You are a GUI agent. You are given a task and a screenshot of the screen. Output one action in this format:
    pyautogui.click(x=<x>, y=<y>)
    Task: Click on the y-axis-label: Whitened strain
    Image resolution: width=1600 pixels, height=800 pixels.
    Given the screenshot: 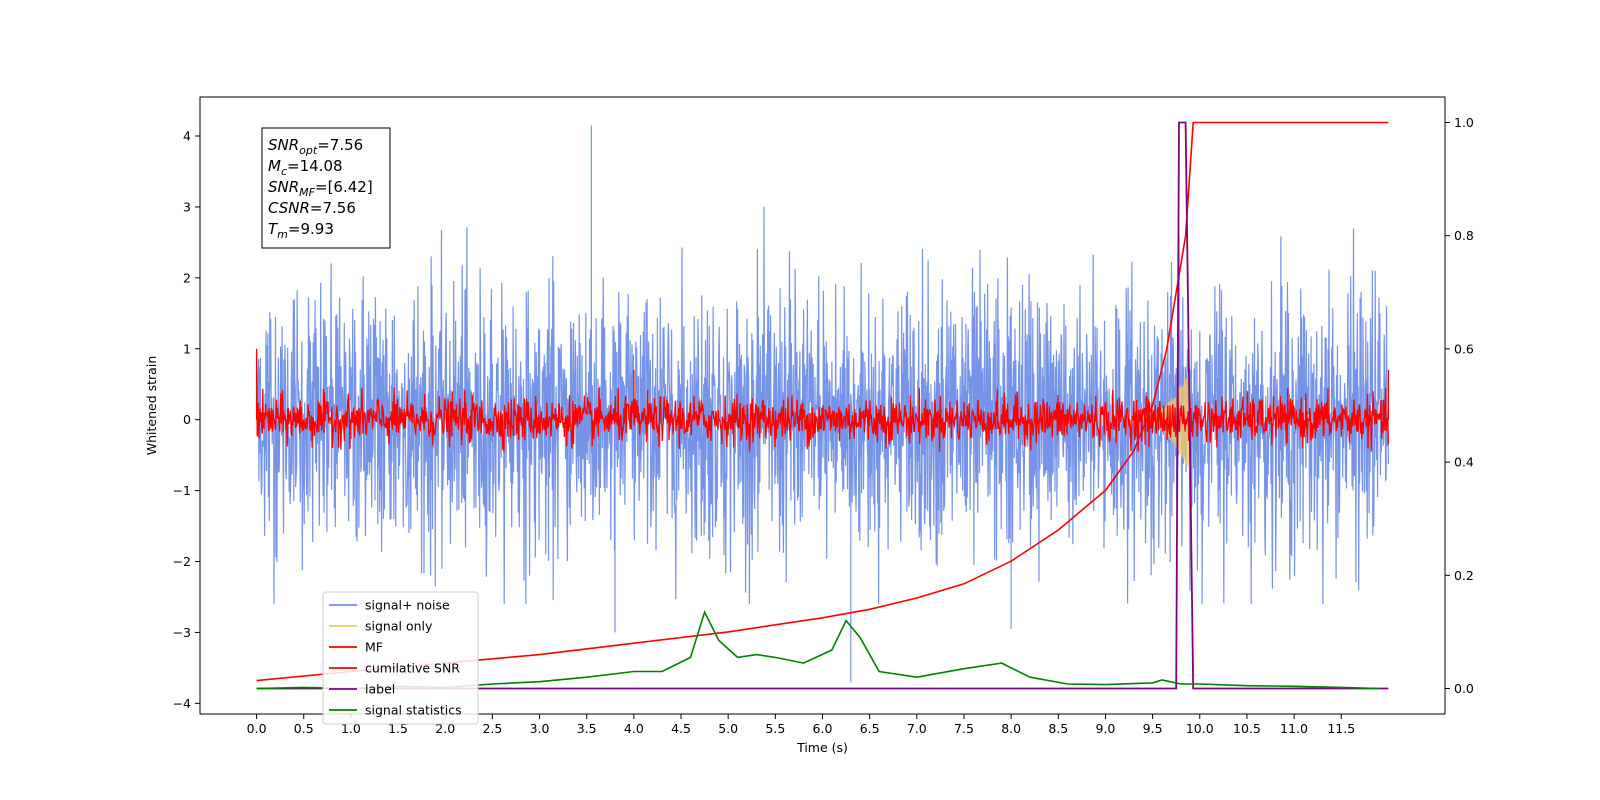 What is the action you would take?
    pyautogui.click(x=151, y=405)
    